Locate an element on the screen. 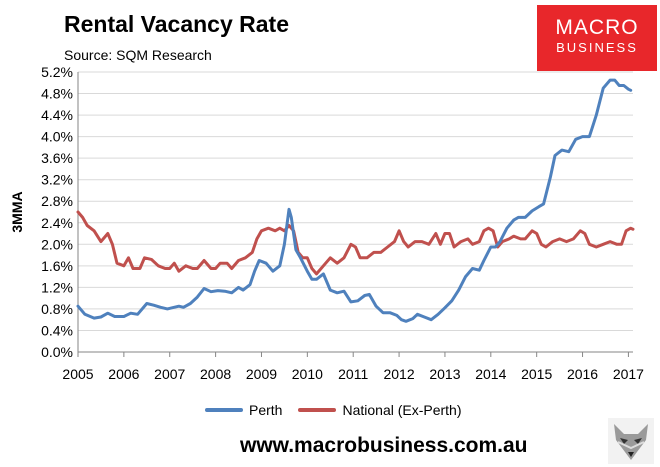 The height and width of the screenshot is (467, 660). legend: Perth National (Ex-Perth) is located at coordinates (341, 410).